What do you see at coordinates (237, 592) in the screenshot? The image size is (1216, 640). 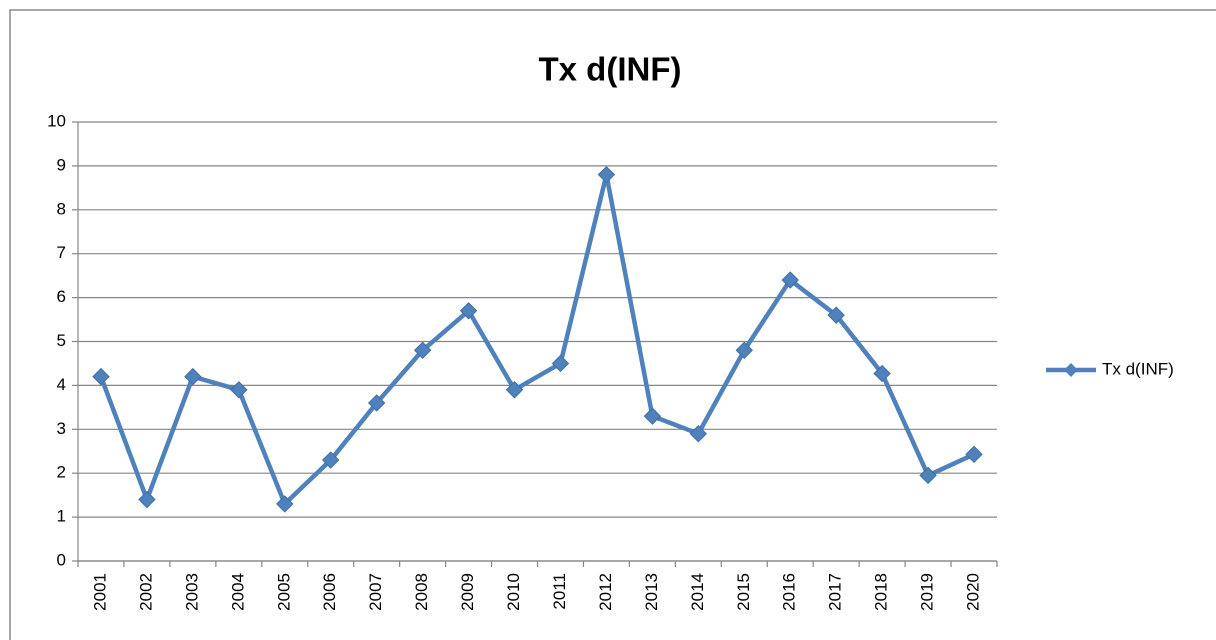 I see `x-tick-label: 2004` at bounding box center [237, 592].